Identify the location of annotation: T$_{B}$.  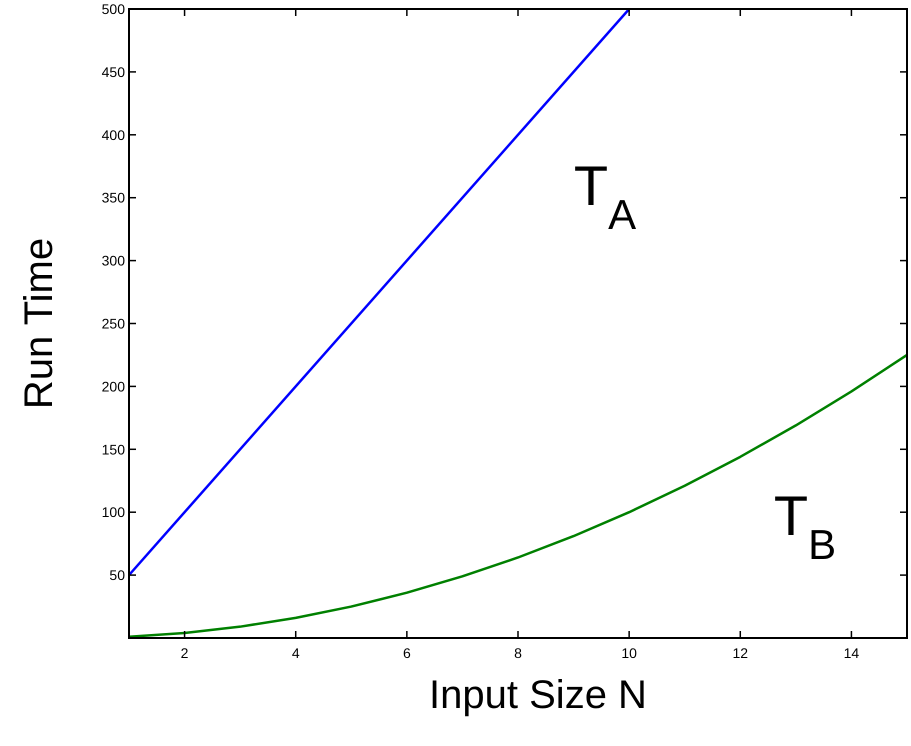
(805, 526).